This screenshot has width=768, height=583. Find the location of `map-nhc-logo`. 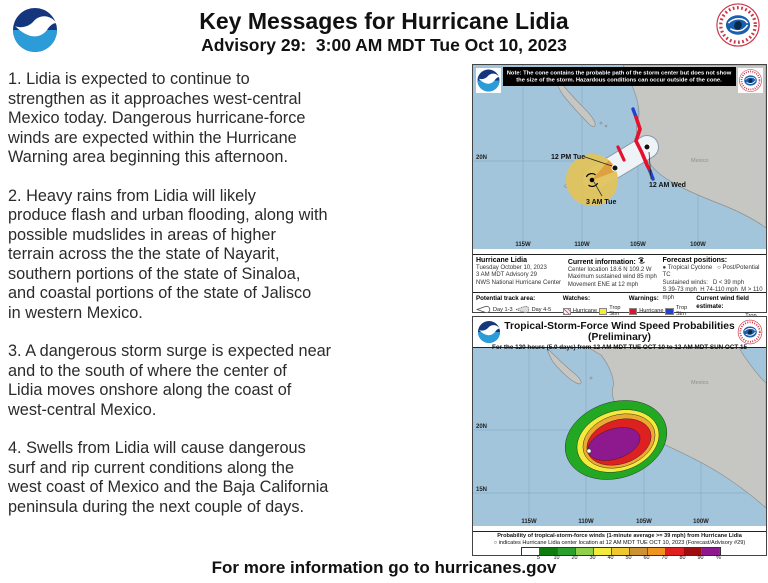

map-nhc-logo is located at coordinates (750, 80).